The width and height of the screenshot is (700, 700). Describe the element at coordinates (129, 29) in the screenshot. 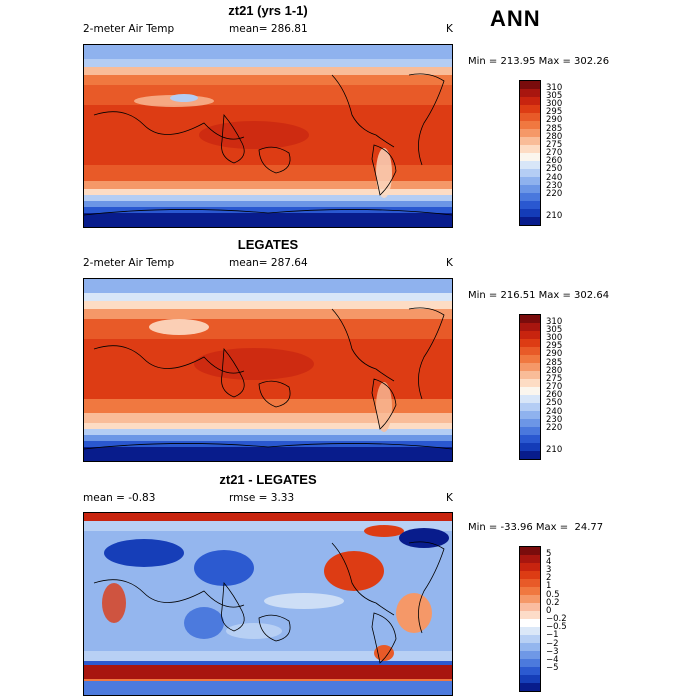

I see `panel-1-variable: 2-meter Air Temp` at that location.